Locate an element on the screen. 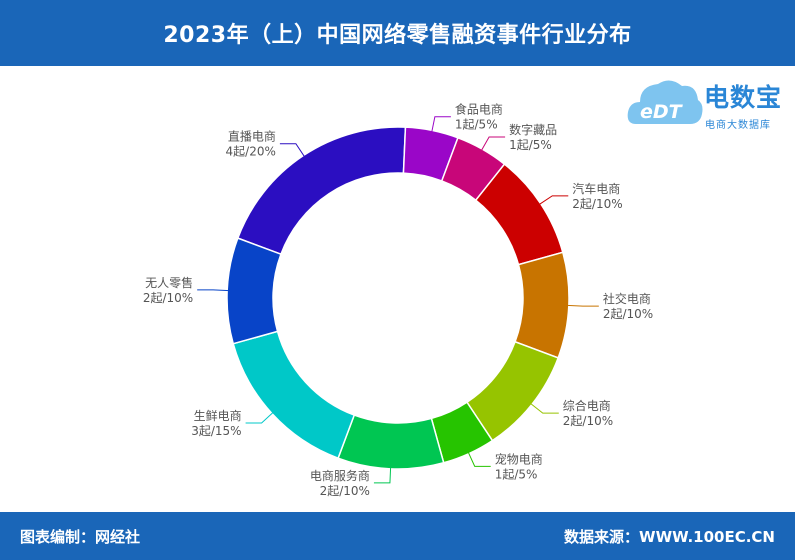 This screenshot has width=795, height=560. slice-value-6: 1起/5% is located at coordinates (516, 474).